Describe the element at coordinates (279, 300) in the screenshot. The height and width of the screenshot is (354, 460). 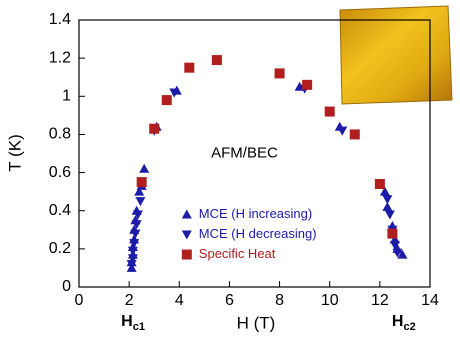
I see `x-tick-label: 8` at that location.